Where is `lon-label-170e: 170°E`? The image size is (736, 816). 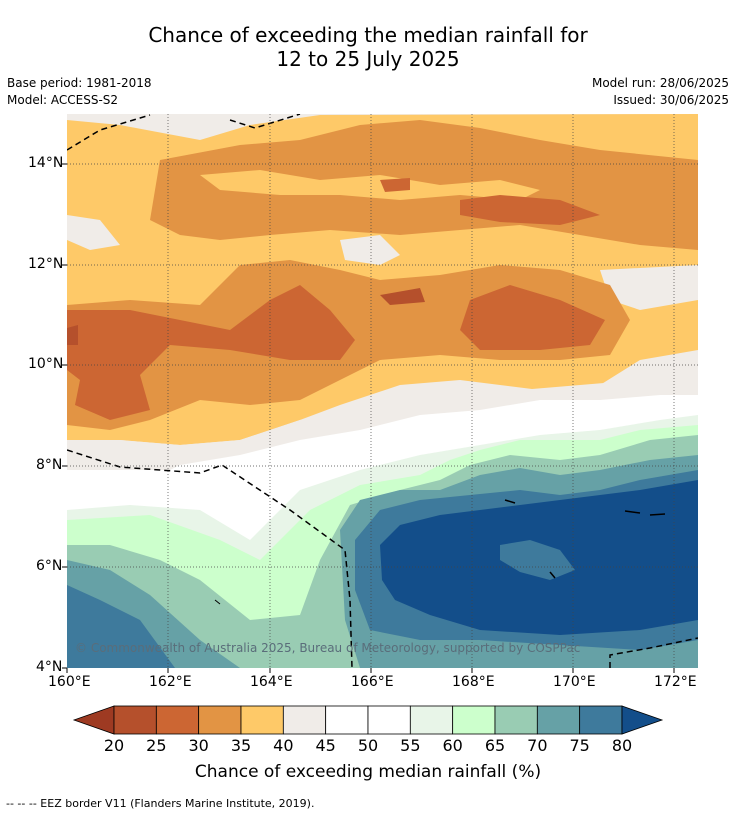
lon-label-170e: 170°E is located at coordinates (574, 682).